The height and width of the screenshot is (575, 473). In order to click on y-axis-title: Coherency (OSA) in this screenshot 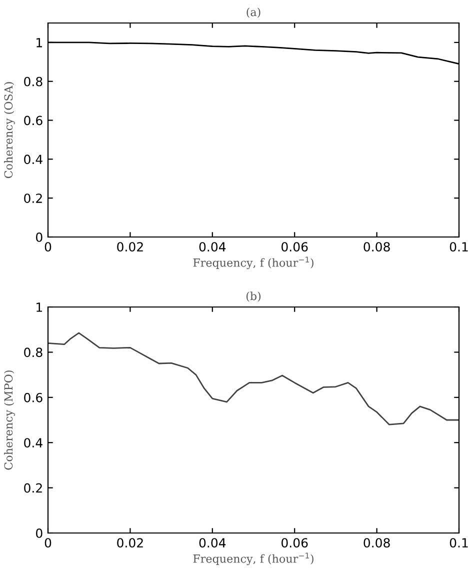, I will do `click(9, 130)`.